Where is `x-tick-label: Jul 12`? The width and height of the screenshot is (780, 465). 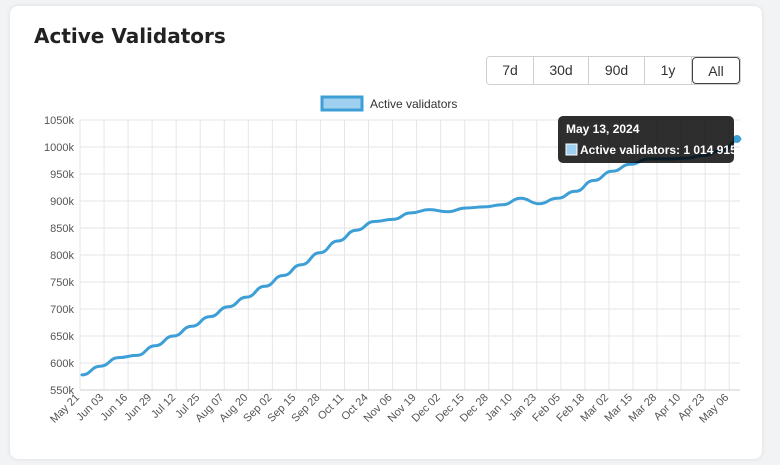
x-tick-label: Jul 12 is located at coordinates (163, 406).